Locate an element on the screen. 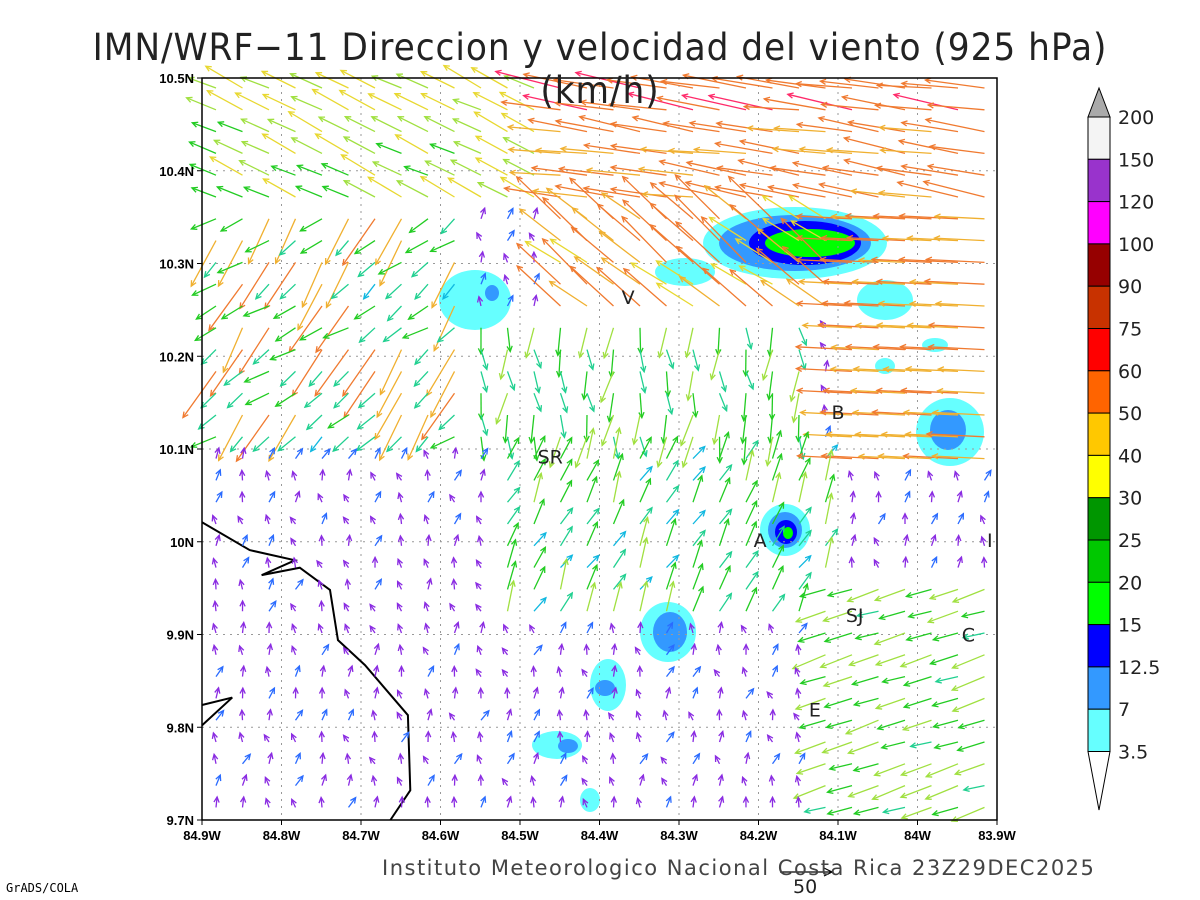 Image resolution: width=1200 pixels, height=900 pixels. colorbar: 3.5 7 12.5 15 20 25 30 40 50 60 75 90 100 120 150 200 is located at coordinates (1123, 448).